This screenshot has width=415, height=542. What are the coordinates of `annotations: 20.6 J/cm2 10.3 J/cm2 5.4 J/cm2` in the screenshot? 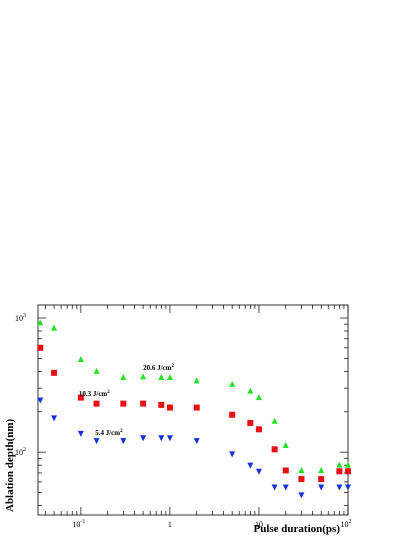 It's located at (127, 400).